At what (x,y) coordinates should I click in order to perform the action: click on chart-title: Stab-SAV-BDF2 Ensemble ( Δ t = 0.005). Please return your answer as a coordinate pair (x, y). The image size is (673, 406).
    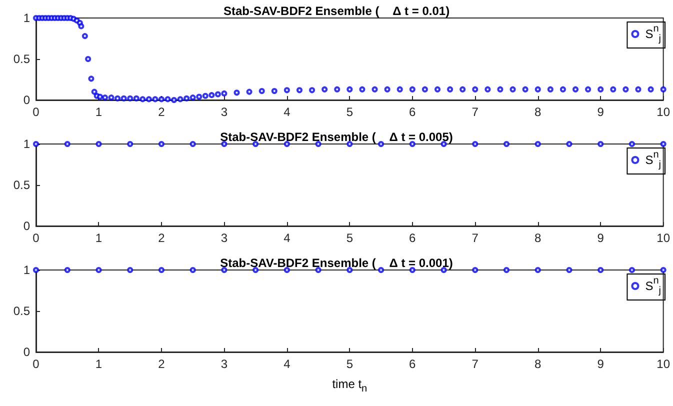
    Looking at the image, I should click on (336, 137).